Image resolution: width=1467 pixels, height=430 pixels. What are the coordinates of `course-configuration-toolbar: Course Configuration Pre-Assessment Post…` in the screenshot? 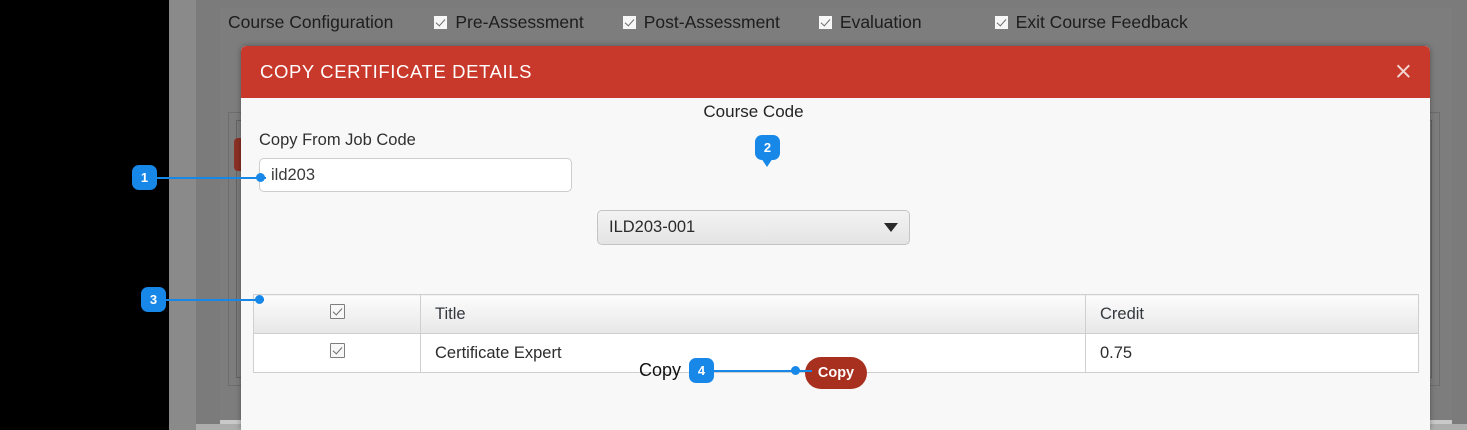 It's located at (831, 22).